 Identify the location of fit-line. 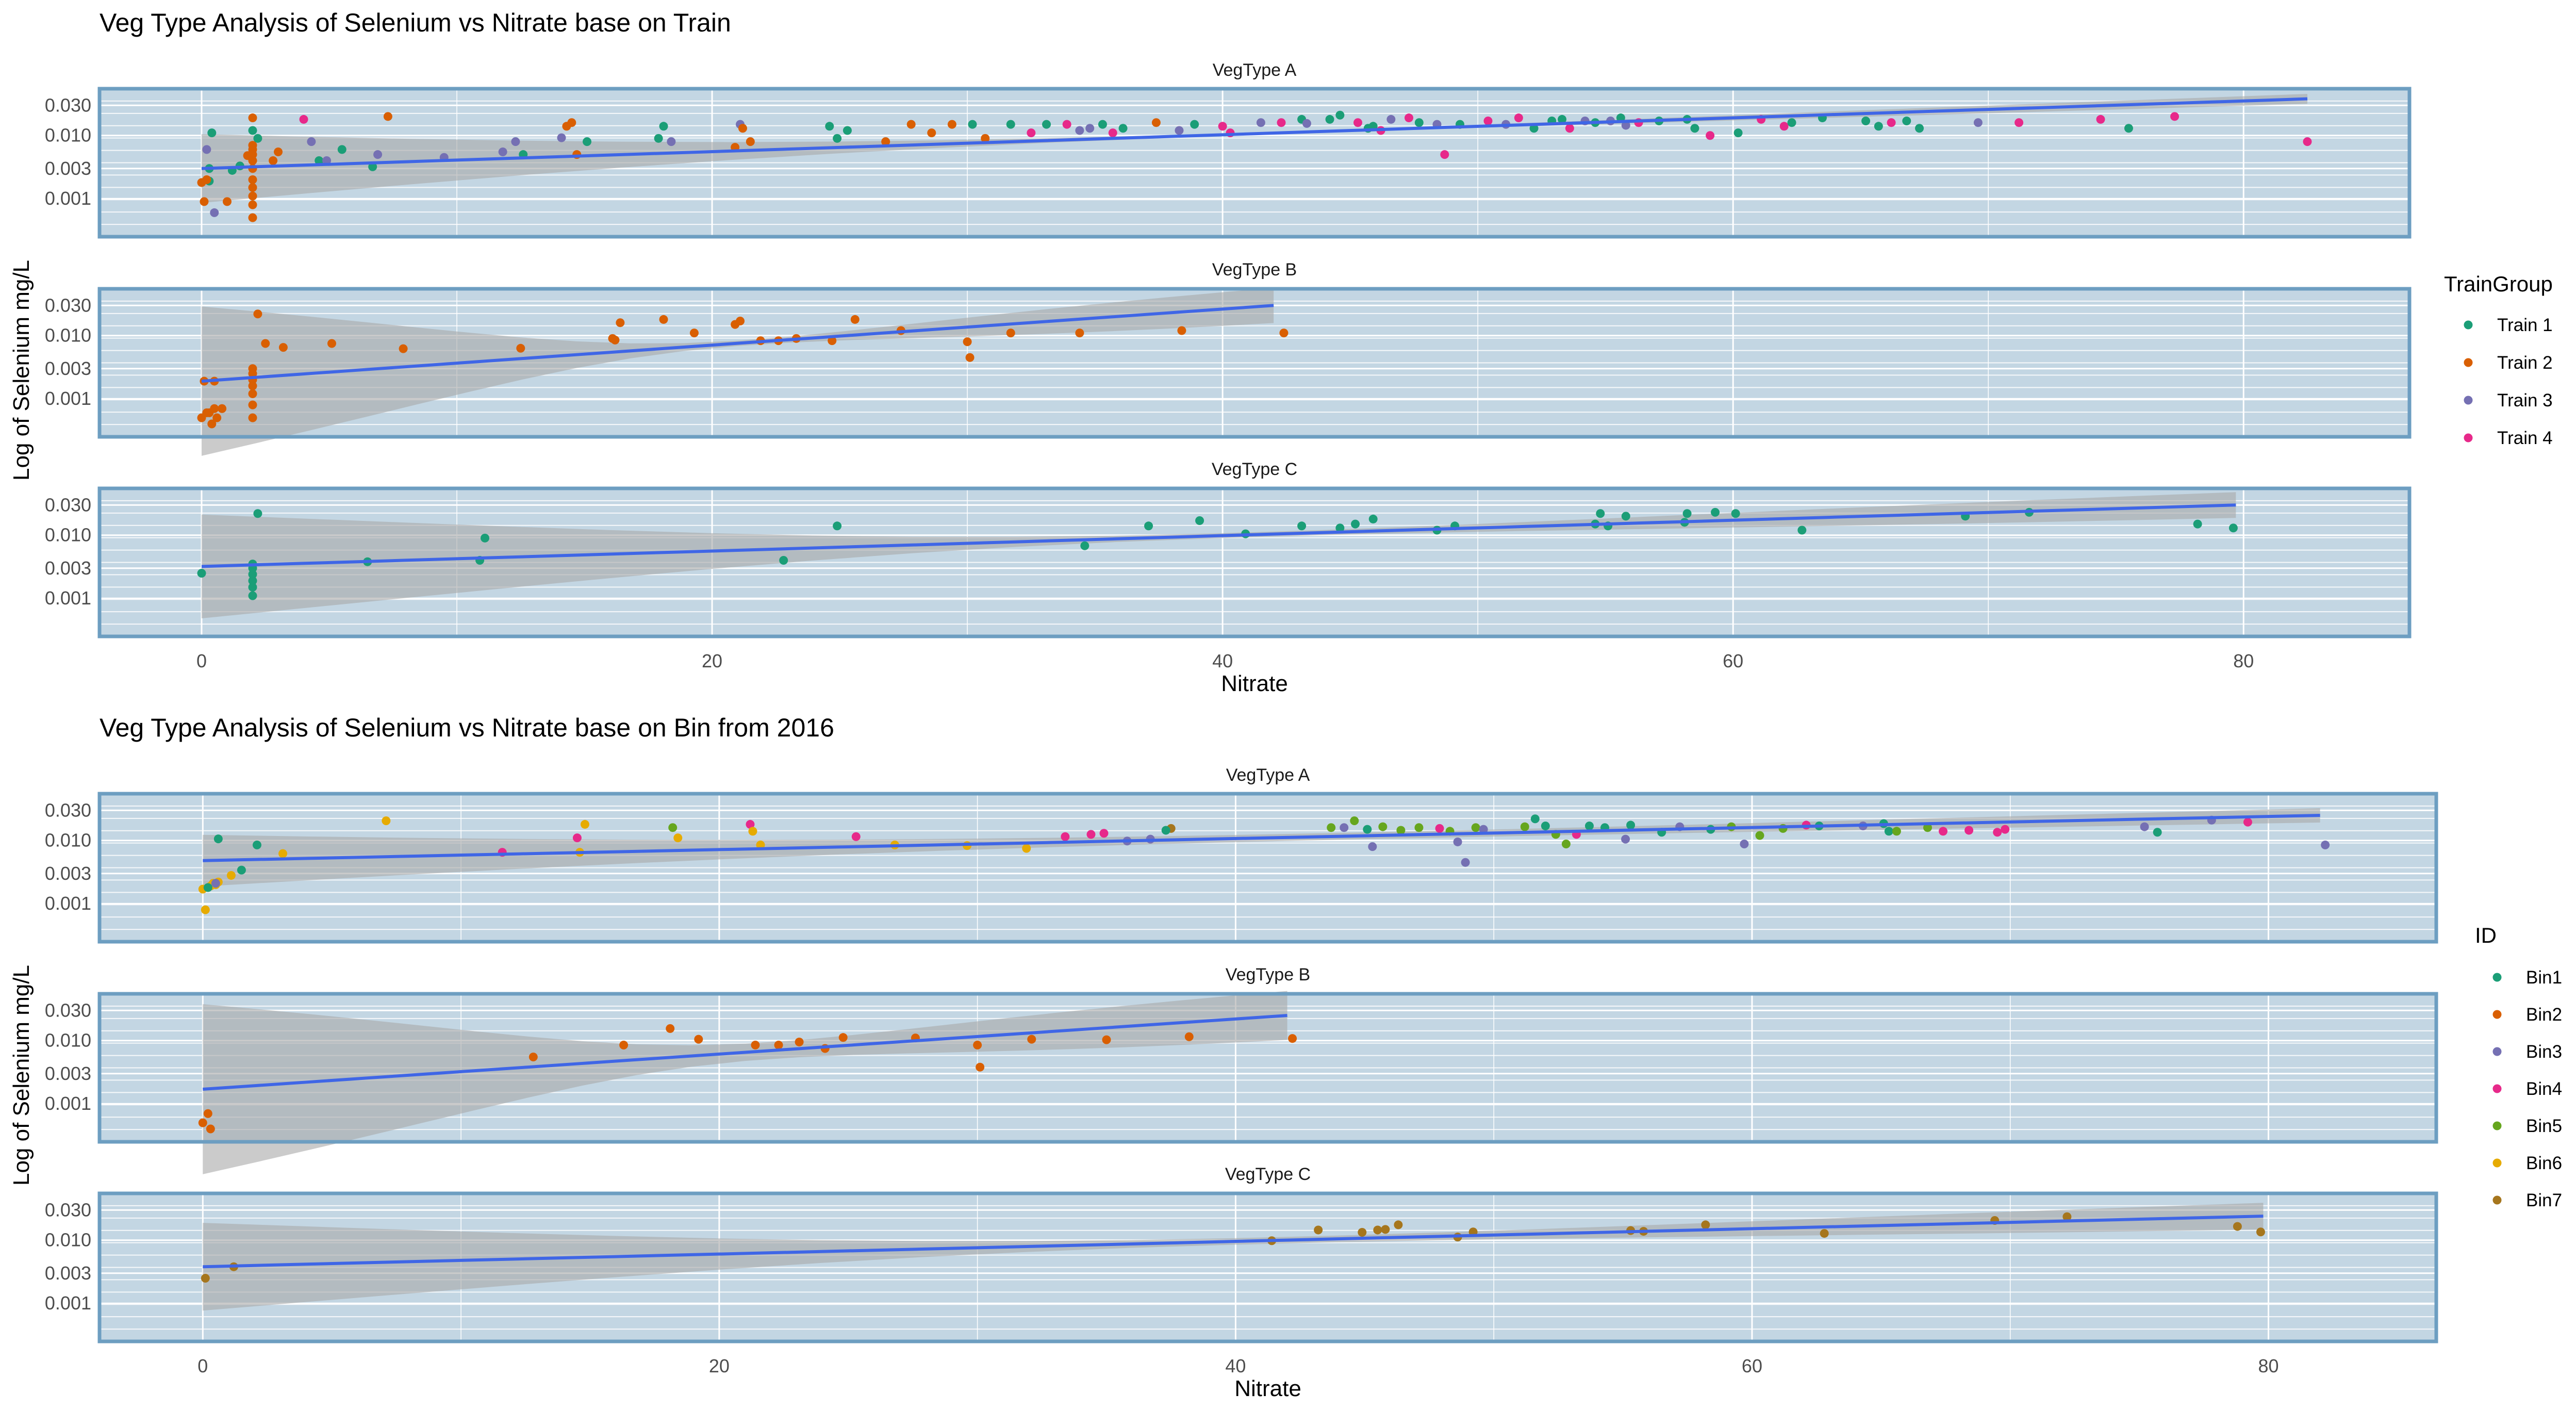
(737, 343).